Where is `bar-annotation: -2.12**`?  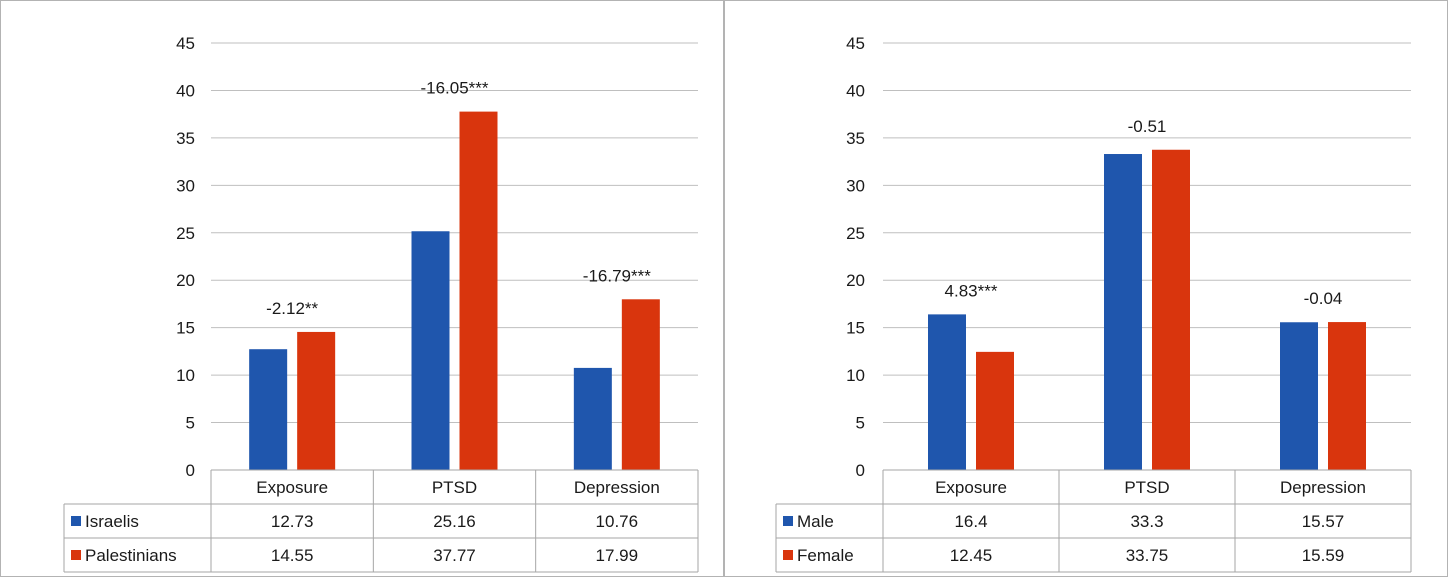 bar-annotation: -2.12** is located at coordinates (292, 308).